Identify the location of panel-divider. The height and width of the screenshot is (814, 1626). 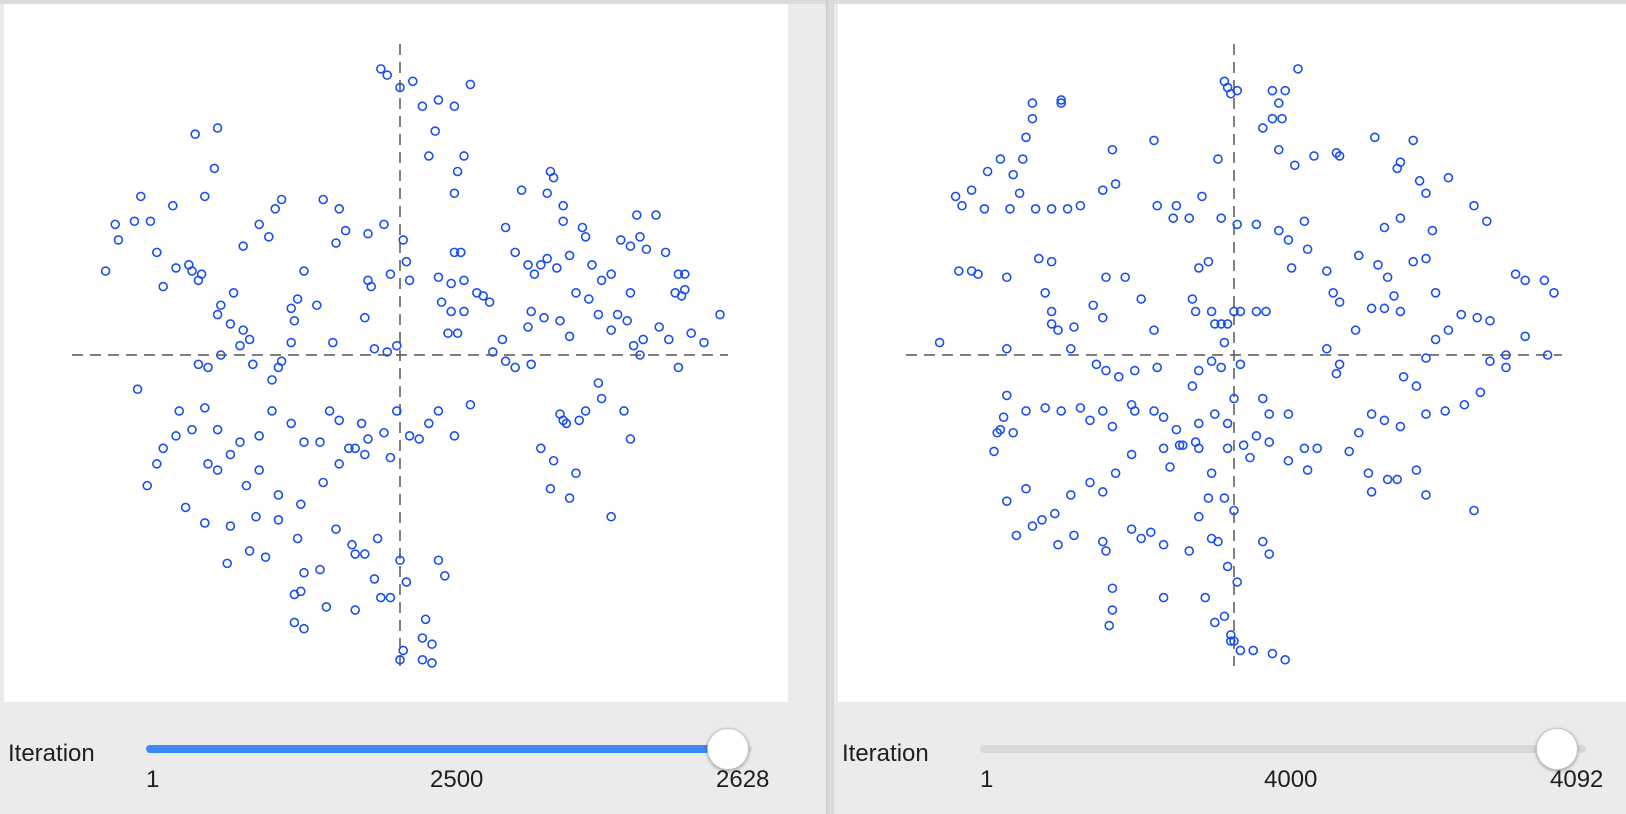
(830, 407).